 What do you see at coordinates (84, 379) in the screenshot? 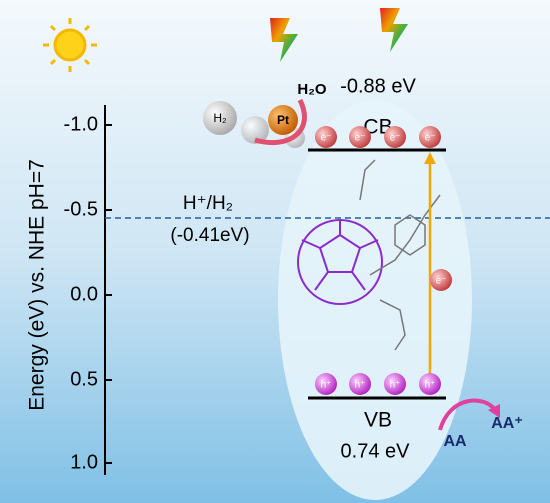
I see `tick-label: 0.5` at bounding box center [84, 379].